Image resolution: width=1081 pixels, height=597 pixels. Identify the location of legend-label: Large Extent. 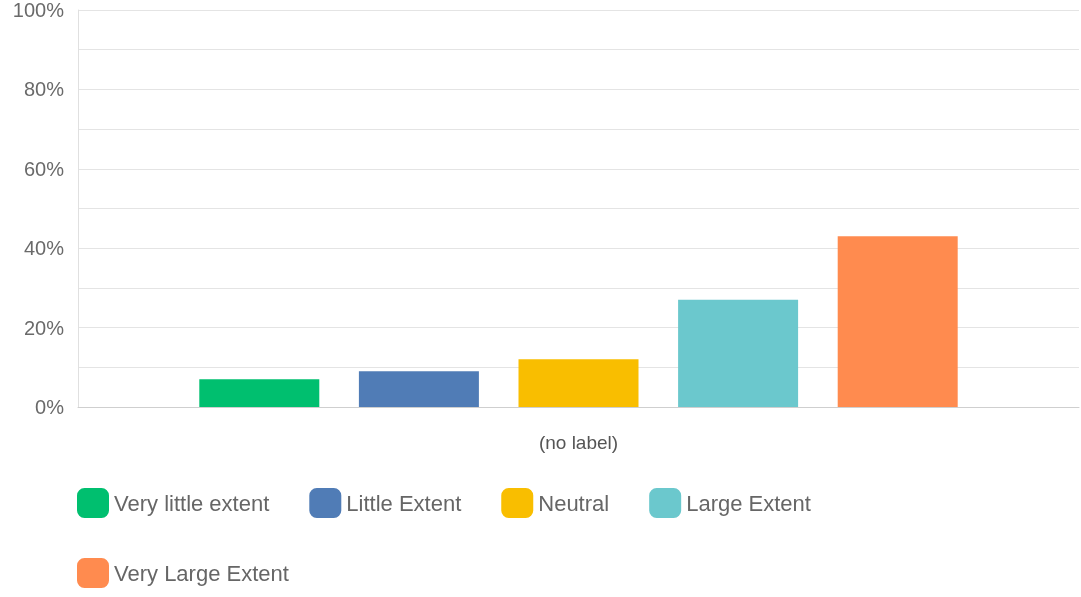
(748, 503).